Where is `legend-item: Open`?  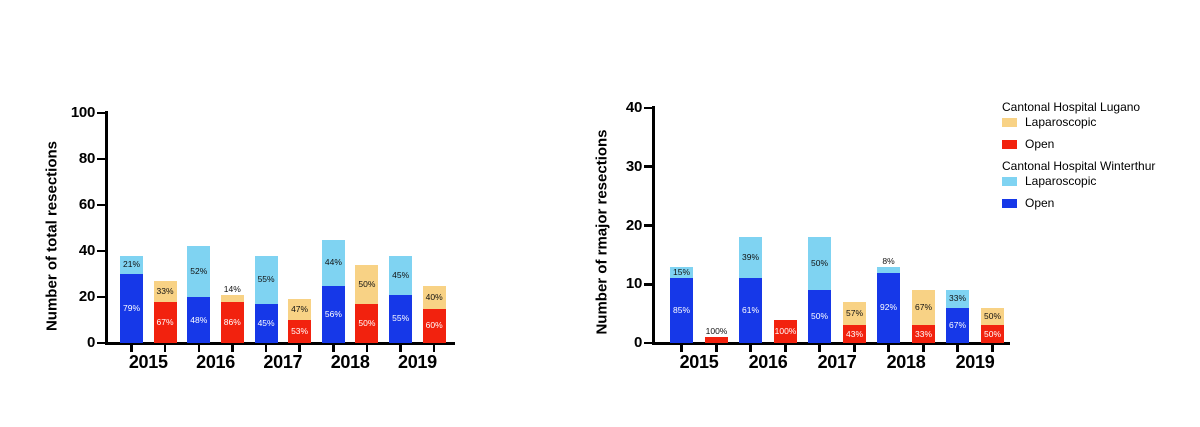
legend-item: Open is located at coordinates (1078, 203).